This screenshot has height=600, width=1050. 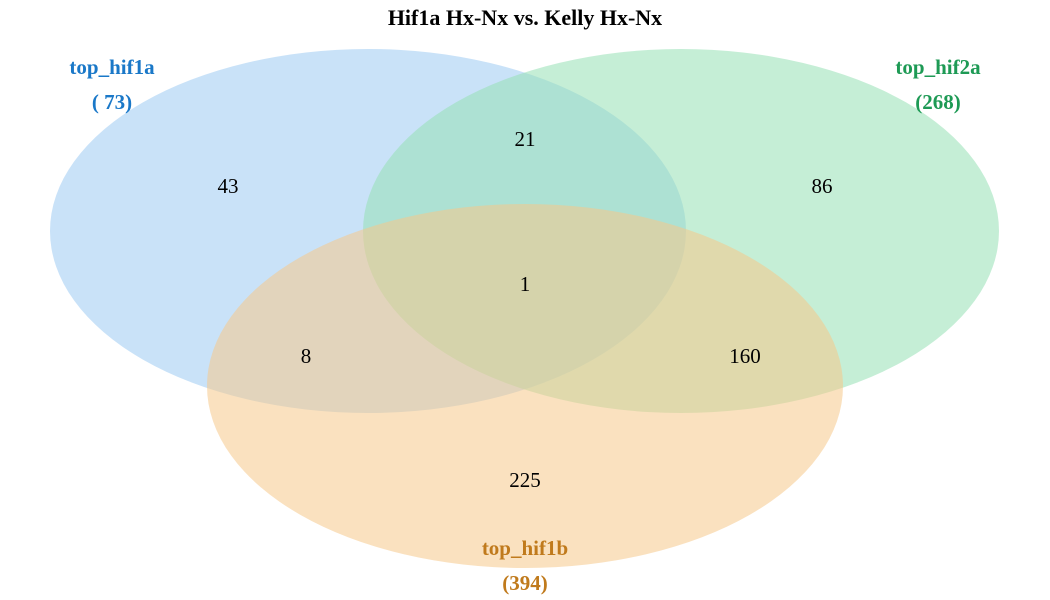 I want to click on set-total-top-hif2a: (268), so click(x=938, y=102).